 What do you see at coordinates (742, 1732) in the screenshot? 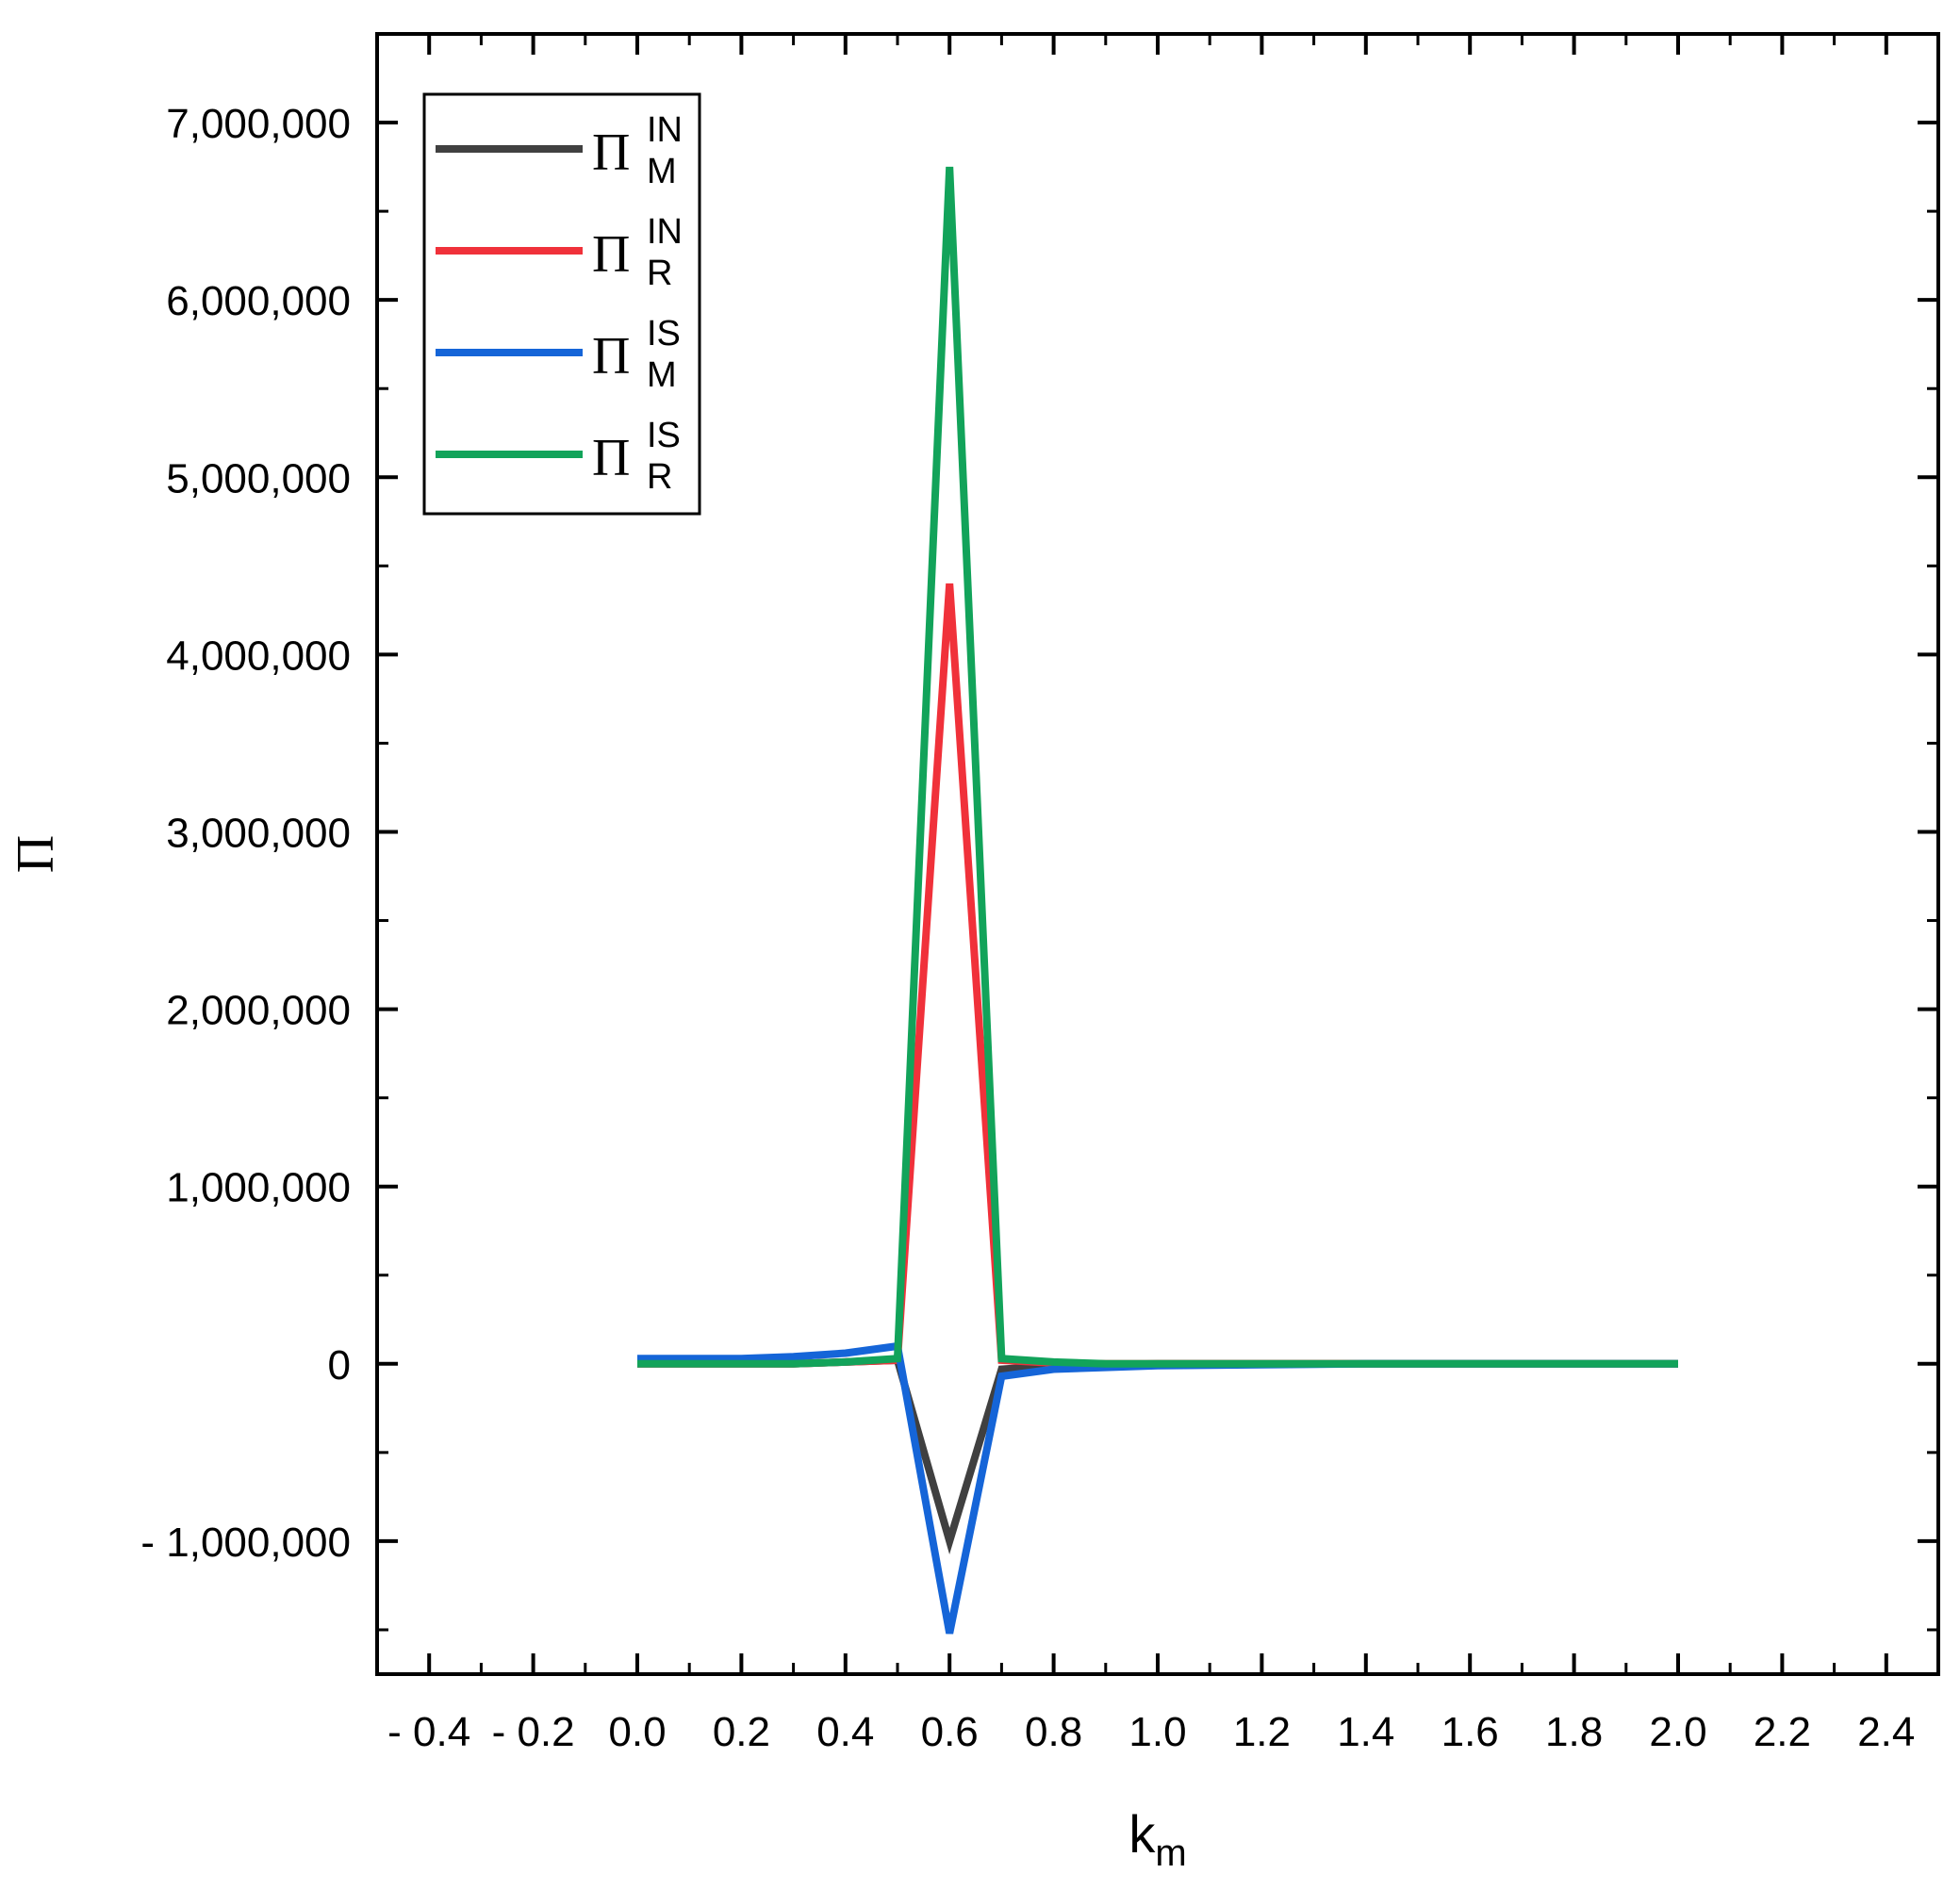
I see `x-tick-label: 0.2` at bounding box center [742, 1732].